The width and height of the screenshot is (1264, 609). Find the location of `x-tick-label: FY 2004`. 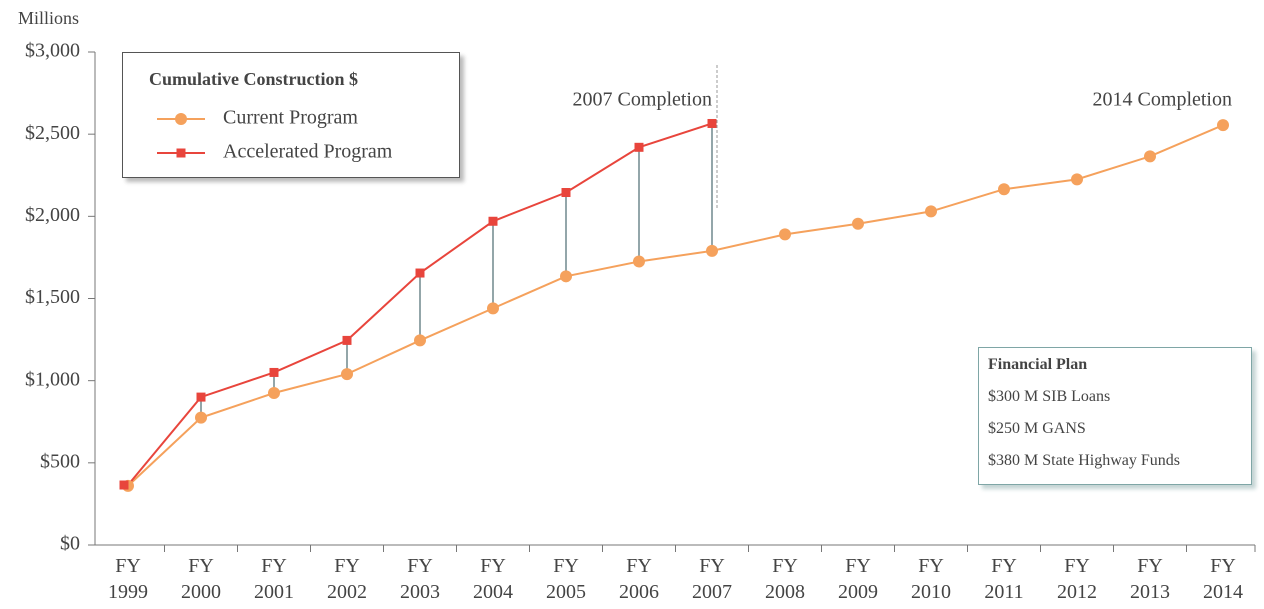

x-tick-label: FY 2004 is located at coordinates (493, 579).